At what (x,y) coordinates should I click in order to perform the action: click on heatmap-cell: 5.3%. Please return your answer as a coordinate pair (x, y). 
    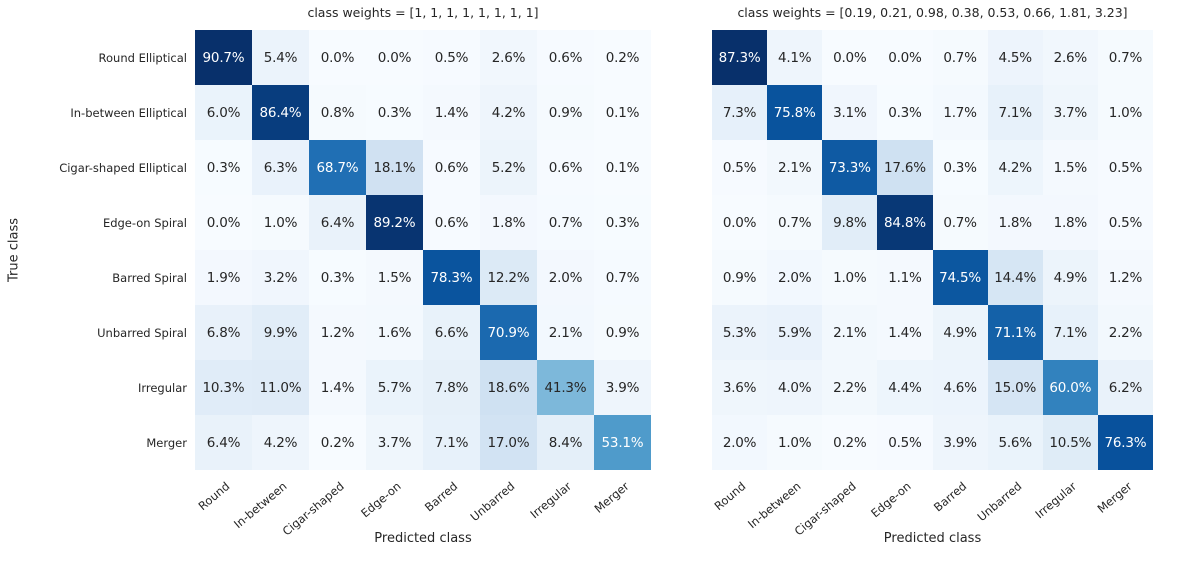
    Looking at the image, I should click on (740, 332).